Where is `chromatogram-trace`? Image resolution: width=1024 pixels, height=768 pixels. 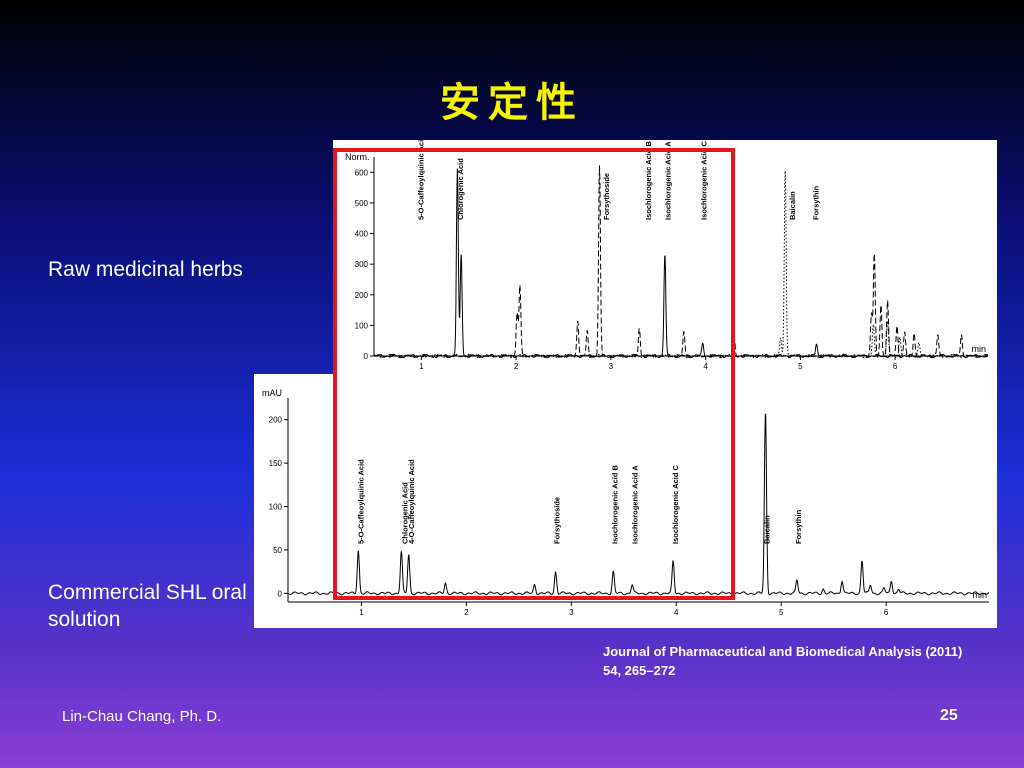 chromatogram-trace is located at coordinates (681, 263).